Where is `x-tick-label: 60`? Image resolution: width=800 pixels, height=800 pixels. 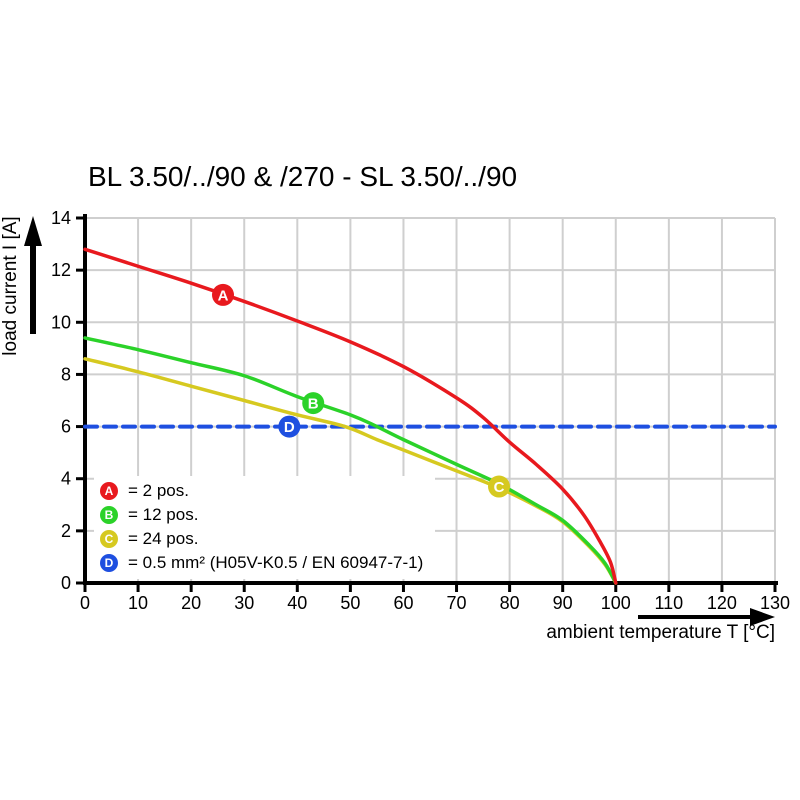
x-tick-label: 60 is located at coordinates (403, 603).